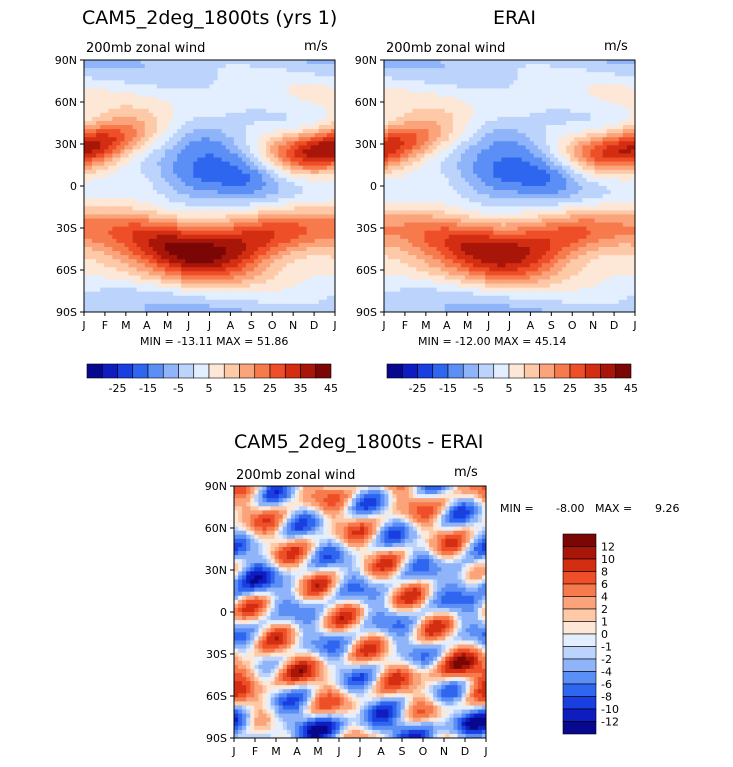 Image resolution: width=733 pixels, height=767 pixels. What do you see at coordinates (155, 371) in the screenshot?
I see `colorbar-swatch` at bounding box center [155, 371].